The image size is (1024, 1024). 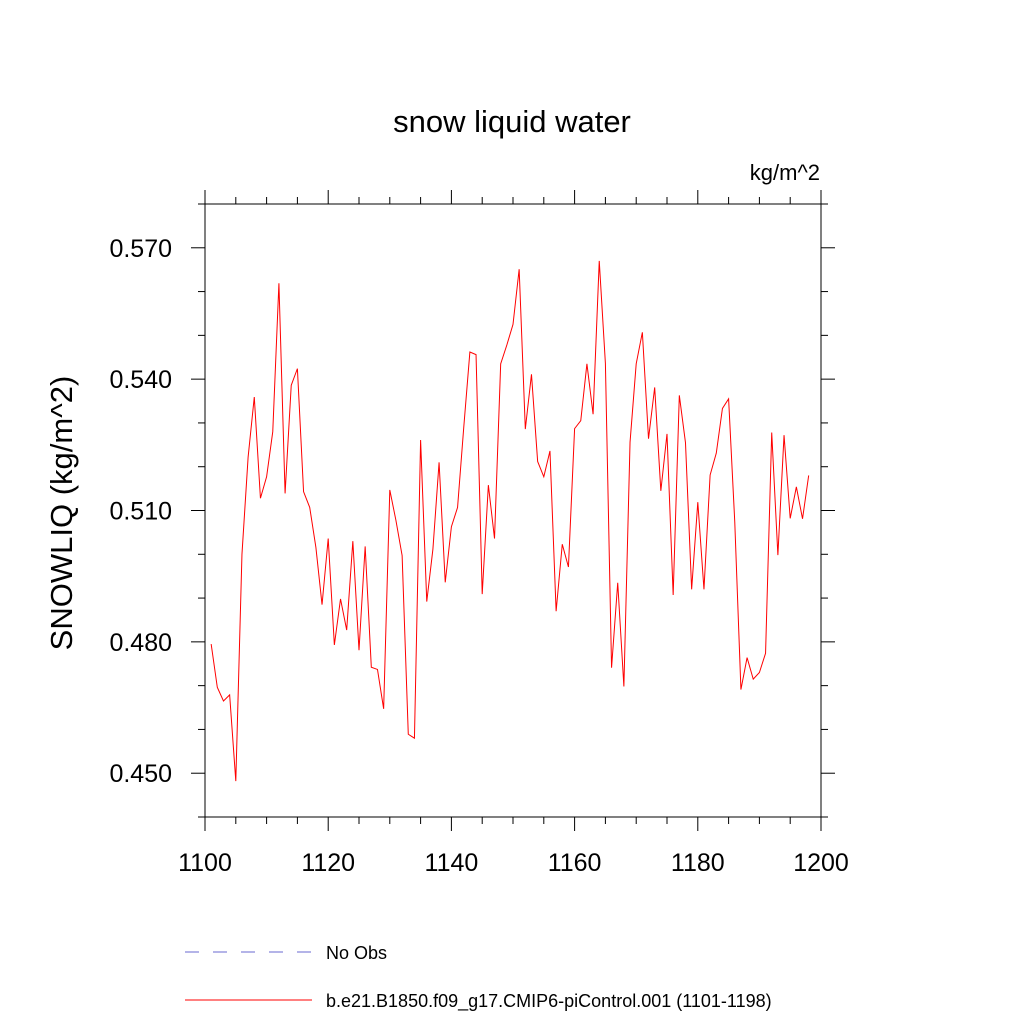 I want to click on legend-label-no-obs: No Obs, so click(x=356, y=953).